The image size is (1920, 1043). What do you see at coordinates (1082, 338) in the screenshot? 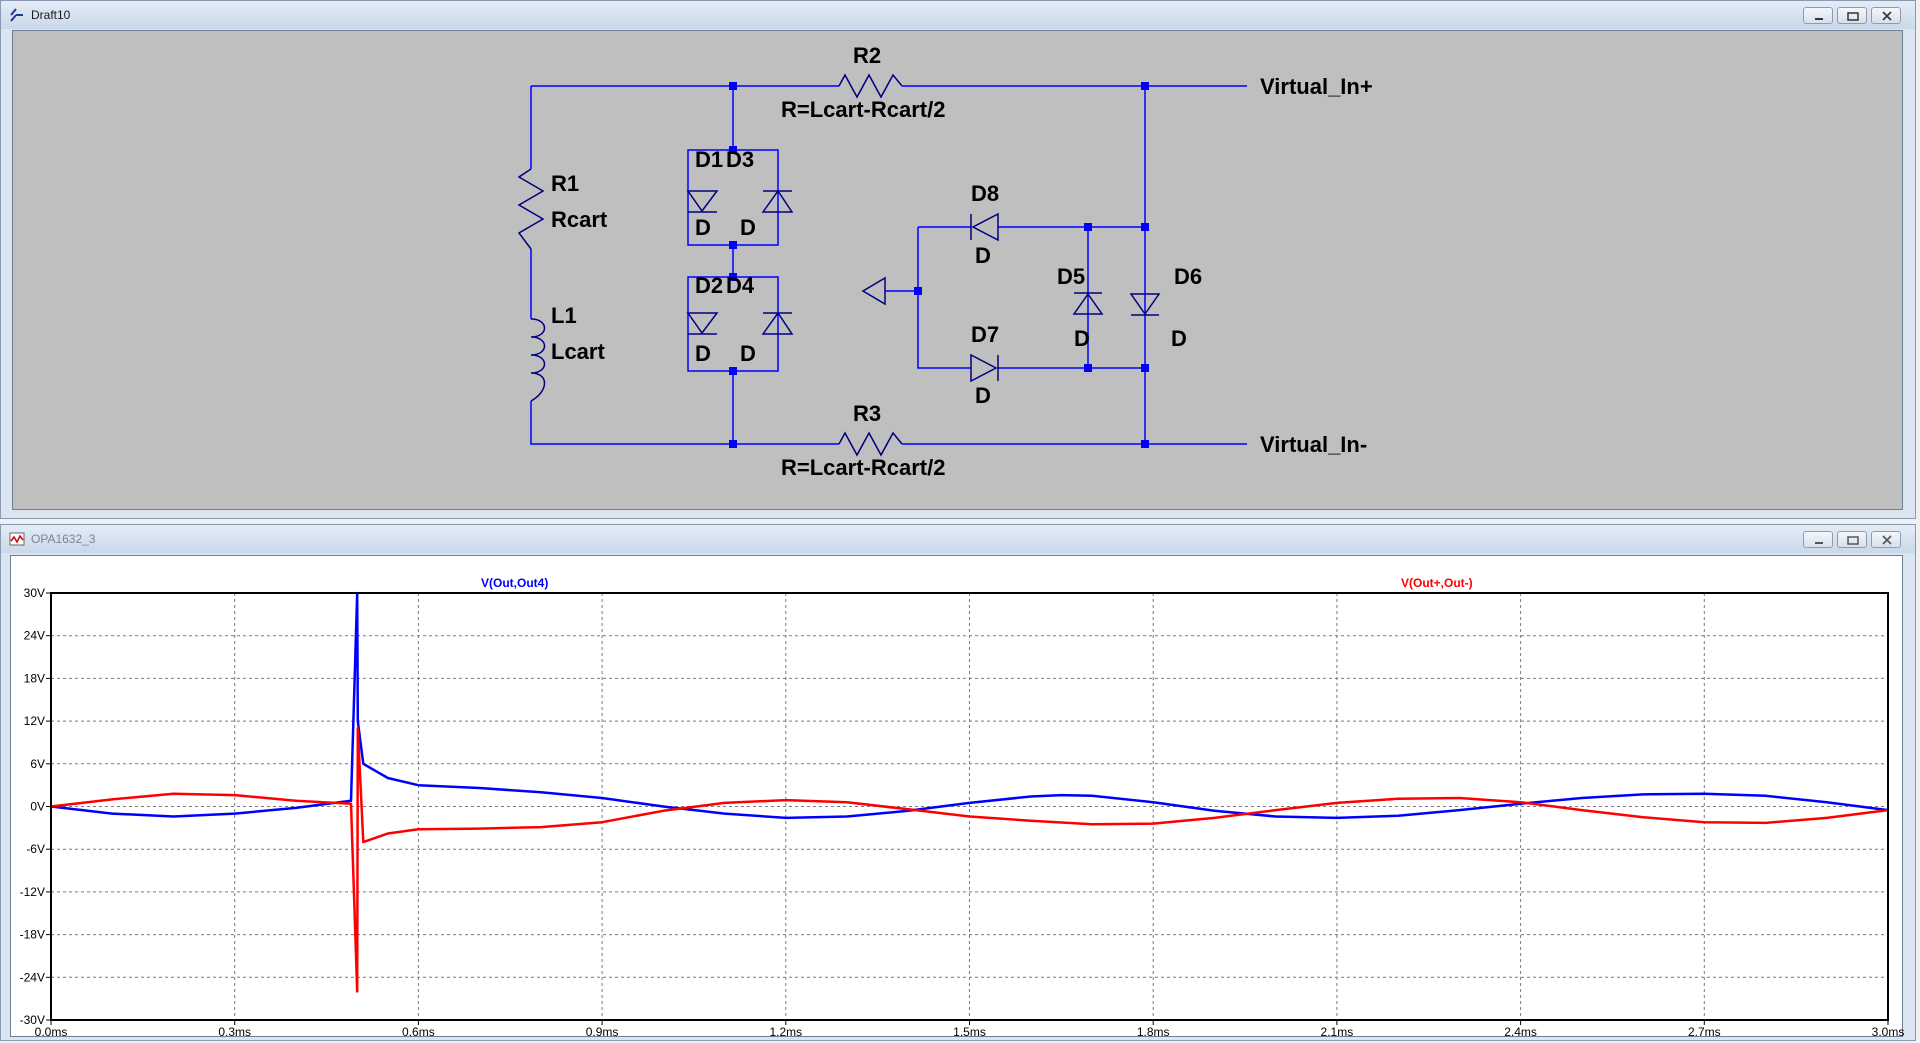
I see `d5-model: D` at bounding box center [1082, 338].